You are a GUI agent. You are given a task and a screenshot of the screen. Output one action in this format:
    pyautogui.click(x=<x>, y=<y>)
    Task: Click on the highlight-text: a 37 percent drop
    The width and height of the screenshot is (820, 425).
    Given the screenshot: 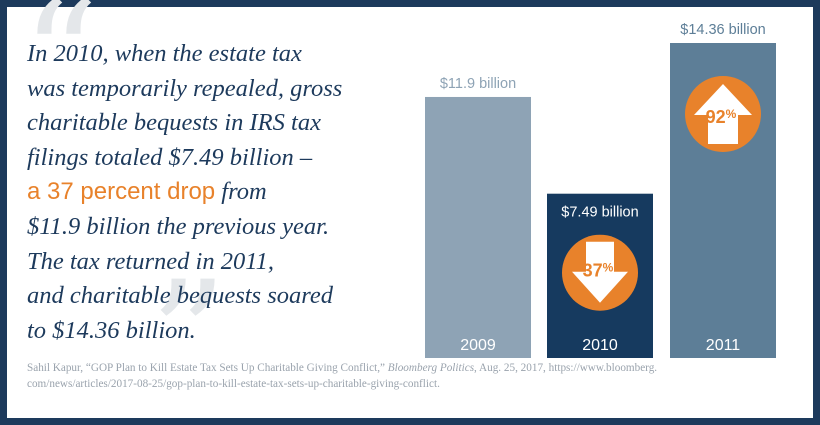 What is the action you would take?
    pyautogui.click(x=121, y=192)
    